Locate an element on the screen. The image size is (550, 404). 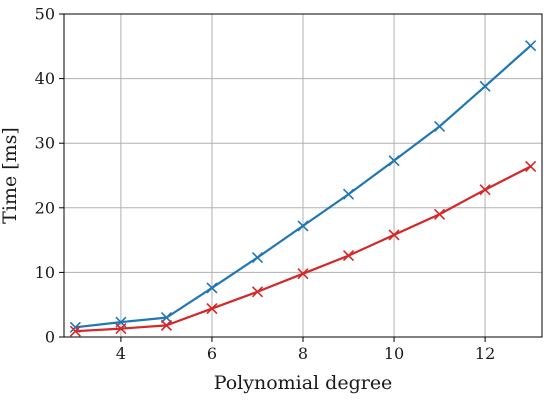
x-tick-label: 4 is located at coordinates (121, 353).